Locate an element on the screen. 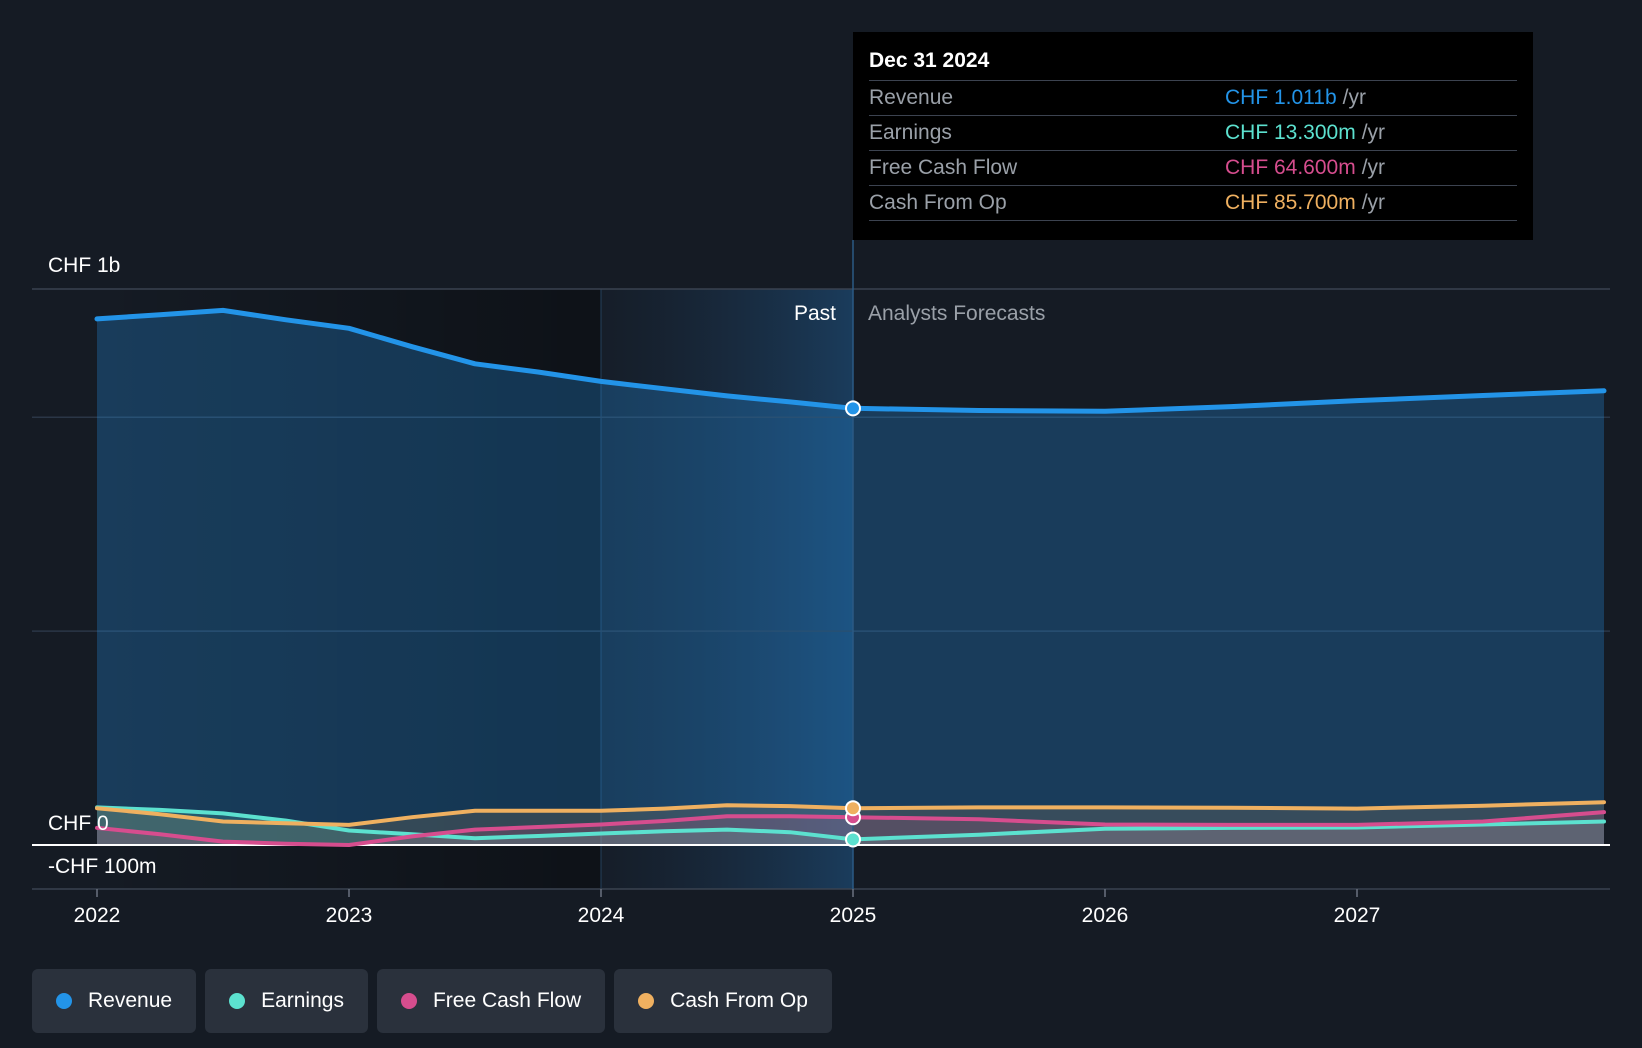 The image size is (1642, 1048). tooltip-row: Free Cash Flow CHF 64.600m/yr is located at coordinates (1193, 167).